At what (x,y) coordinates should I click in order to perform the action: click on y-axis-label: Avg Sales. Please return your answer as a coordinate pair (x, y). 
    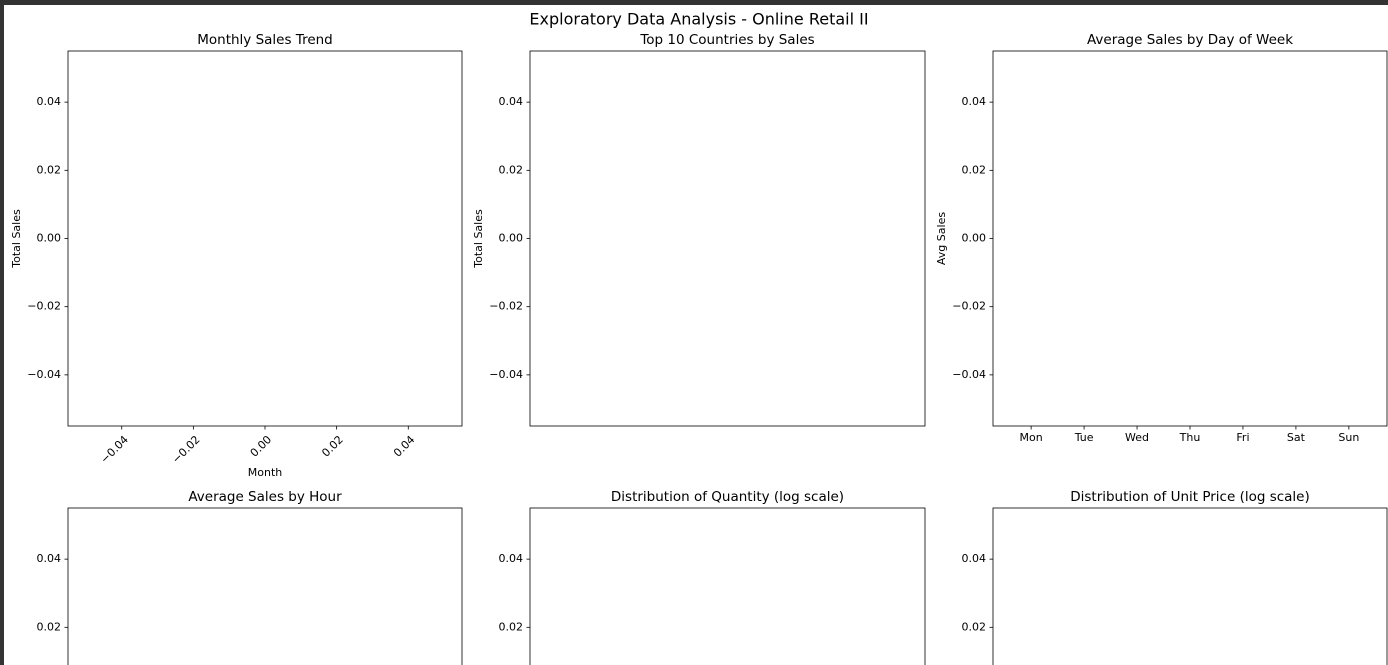
    Looking at the image, I should click on (941, 238).